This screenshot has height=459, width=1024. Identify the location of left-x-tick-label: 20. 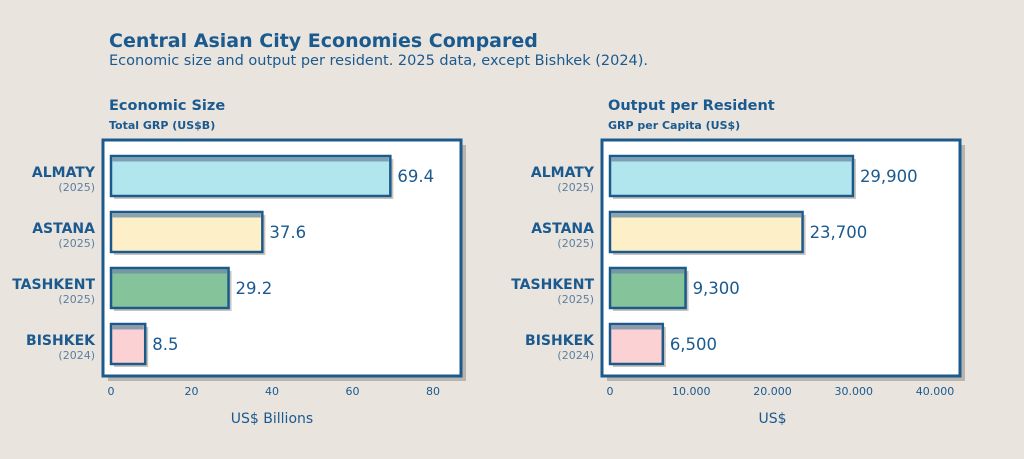
(192, 391).